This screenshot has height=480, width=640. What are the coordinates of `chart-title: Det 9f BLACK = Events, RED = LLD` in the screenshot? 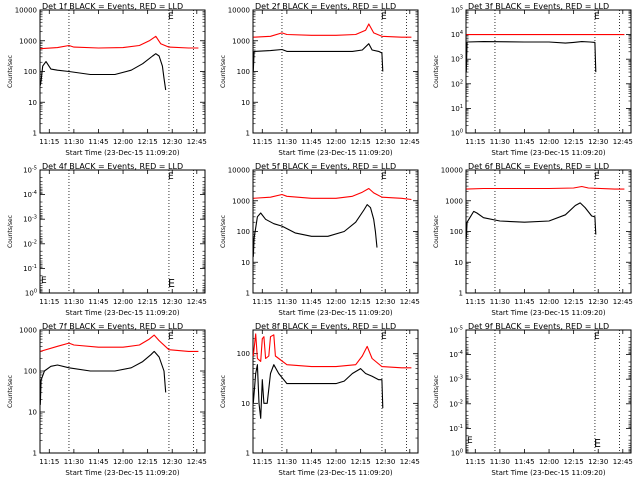 It's located at (538, 326).